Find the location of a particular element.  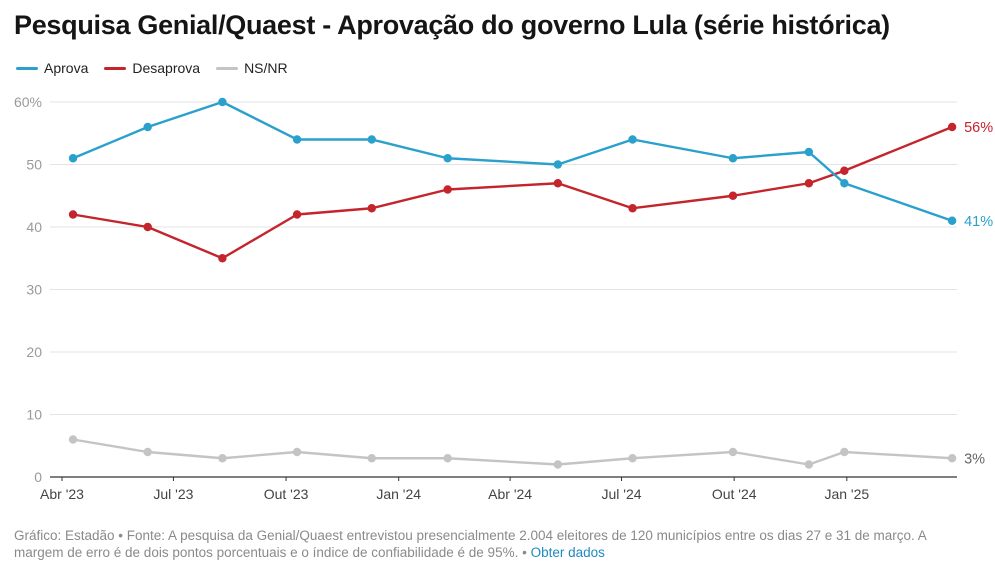

y-tick-label: 10 is located at coordinates (34, 415).